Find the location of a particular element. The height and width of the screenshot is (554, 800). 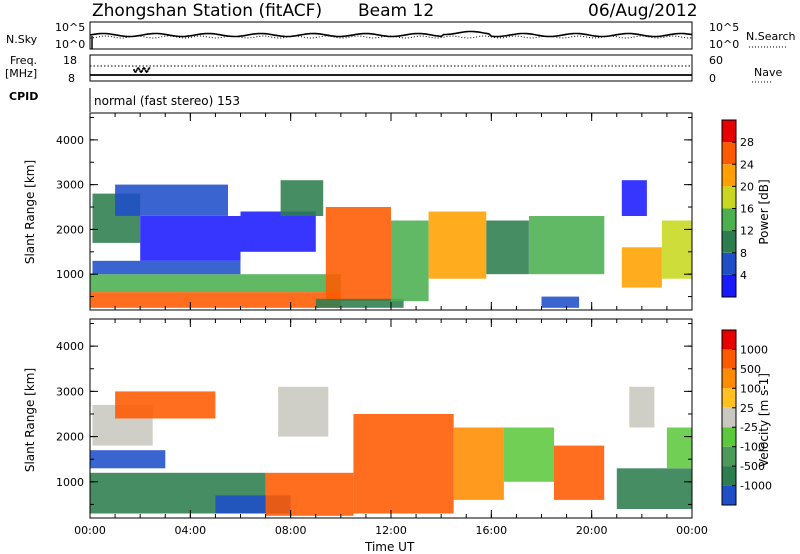

nsearch-line is located at coordinates (391, 37).